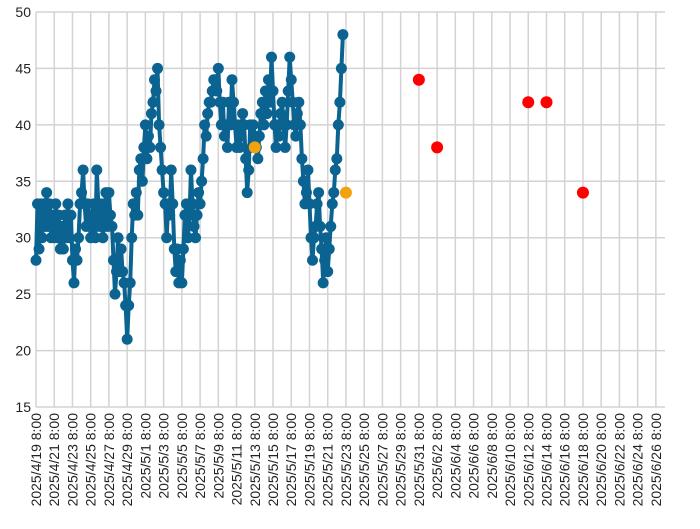 Image resolution: width=700 pixels, height=529 pixels. Describe the element at coordinates (23, 351) in the screenshot. I see `y-tick-label: 20` at that location.